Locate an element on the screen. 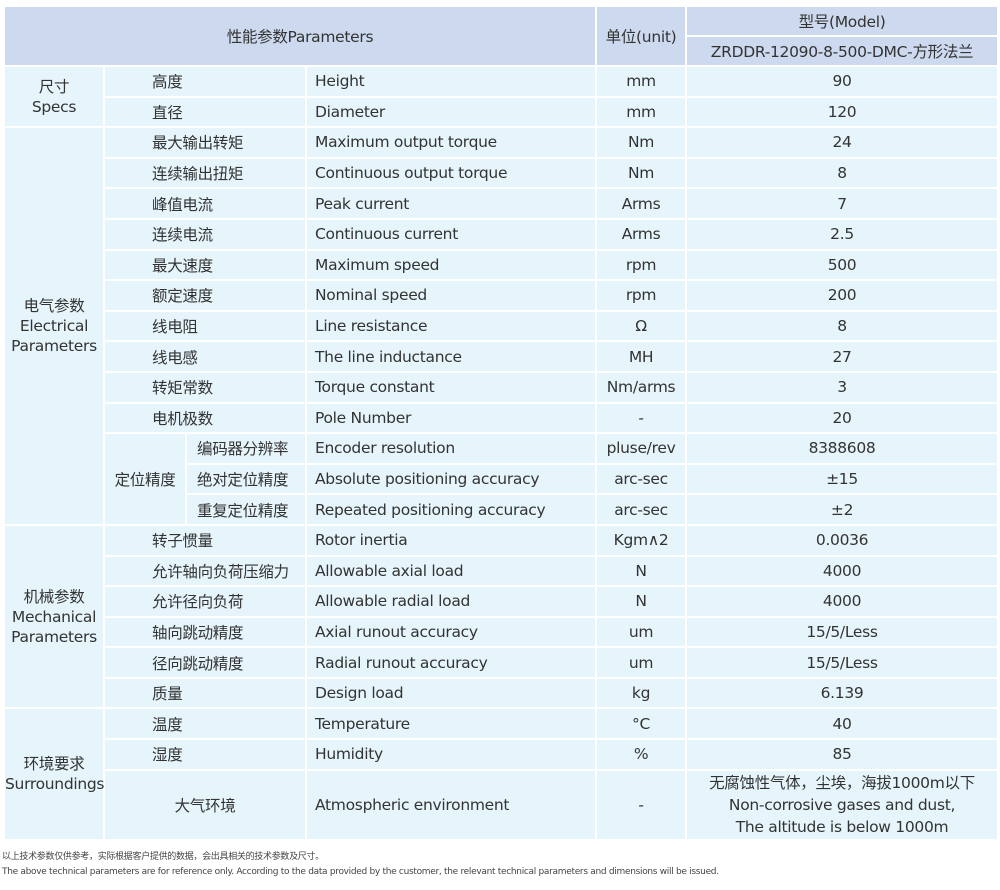  param-name-zh: 允许径向负荷 is located at coordinates (205, 601).